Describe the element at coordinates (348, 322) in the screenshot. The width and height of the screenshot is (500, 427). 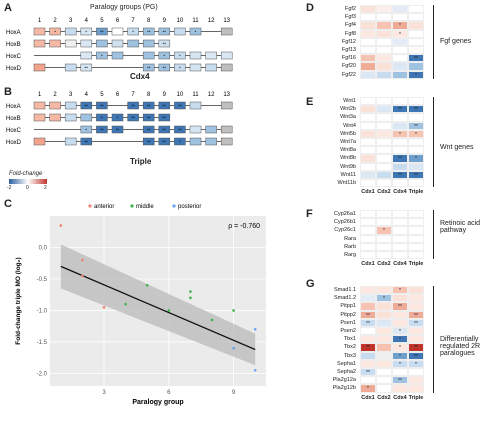
I see `gene-label: Psen1` at that location.